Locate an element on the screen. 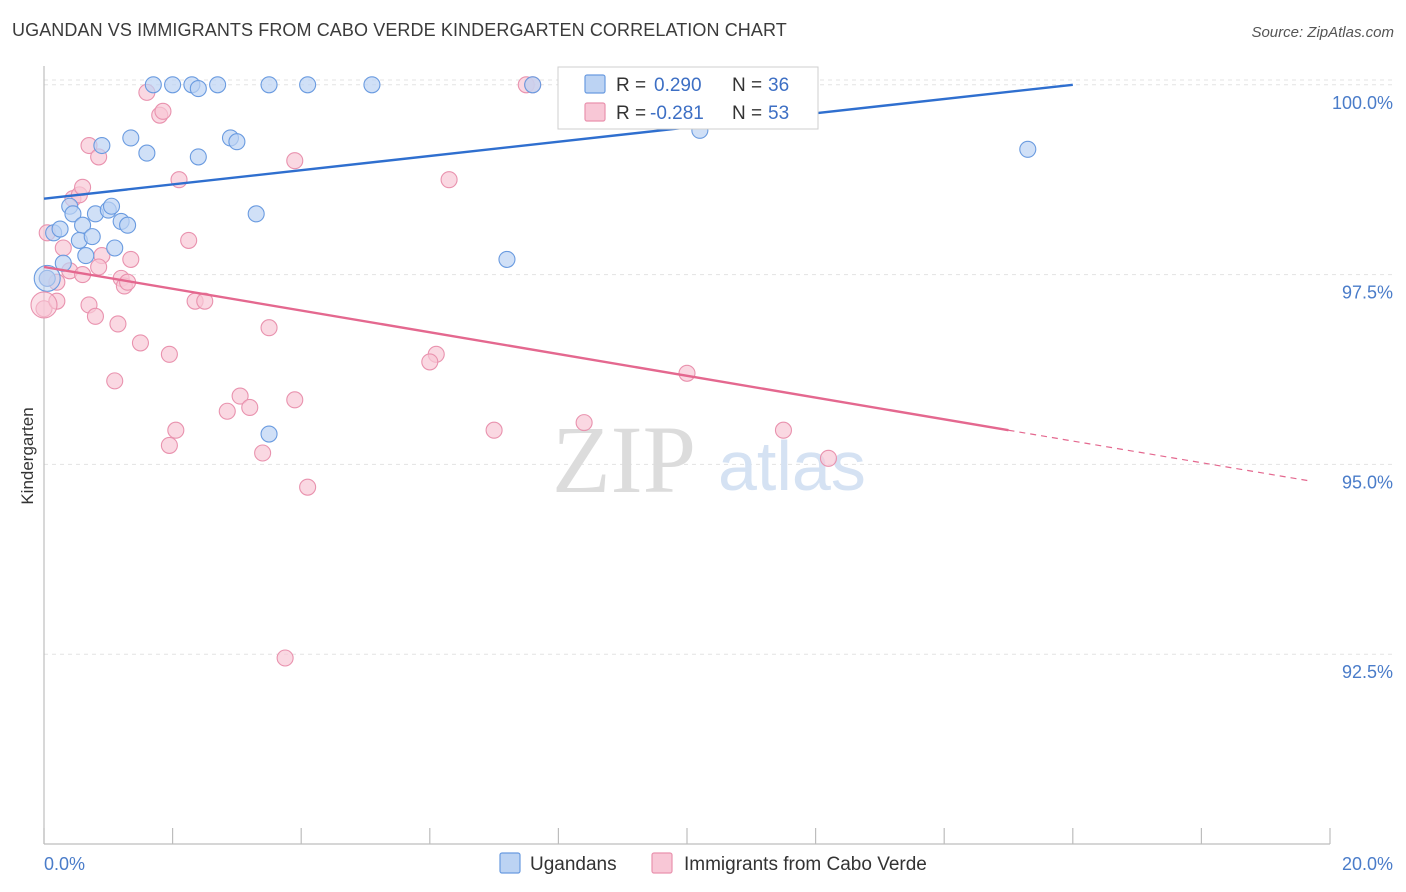 The image size is (1406, 892). y-axis-title: Kindergarten is located at coordinates (27, 455).